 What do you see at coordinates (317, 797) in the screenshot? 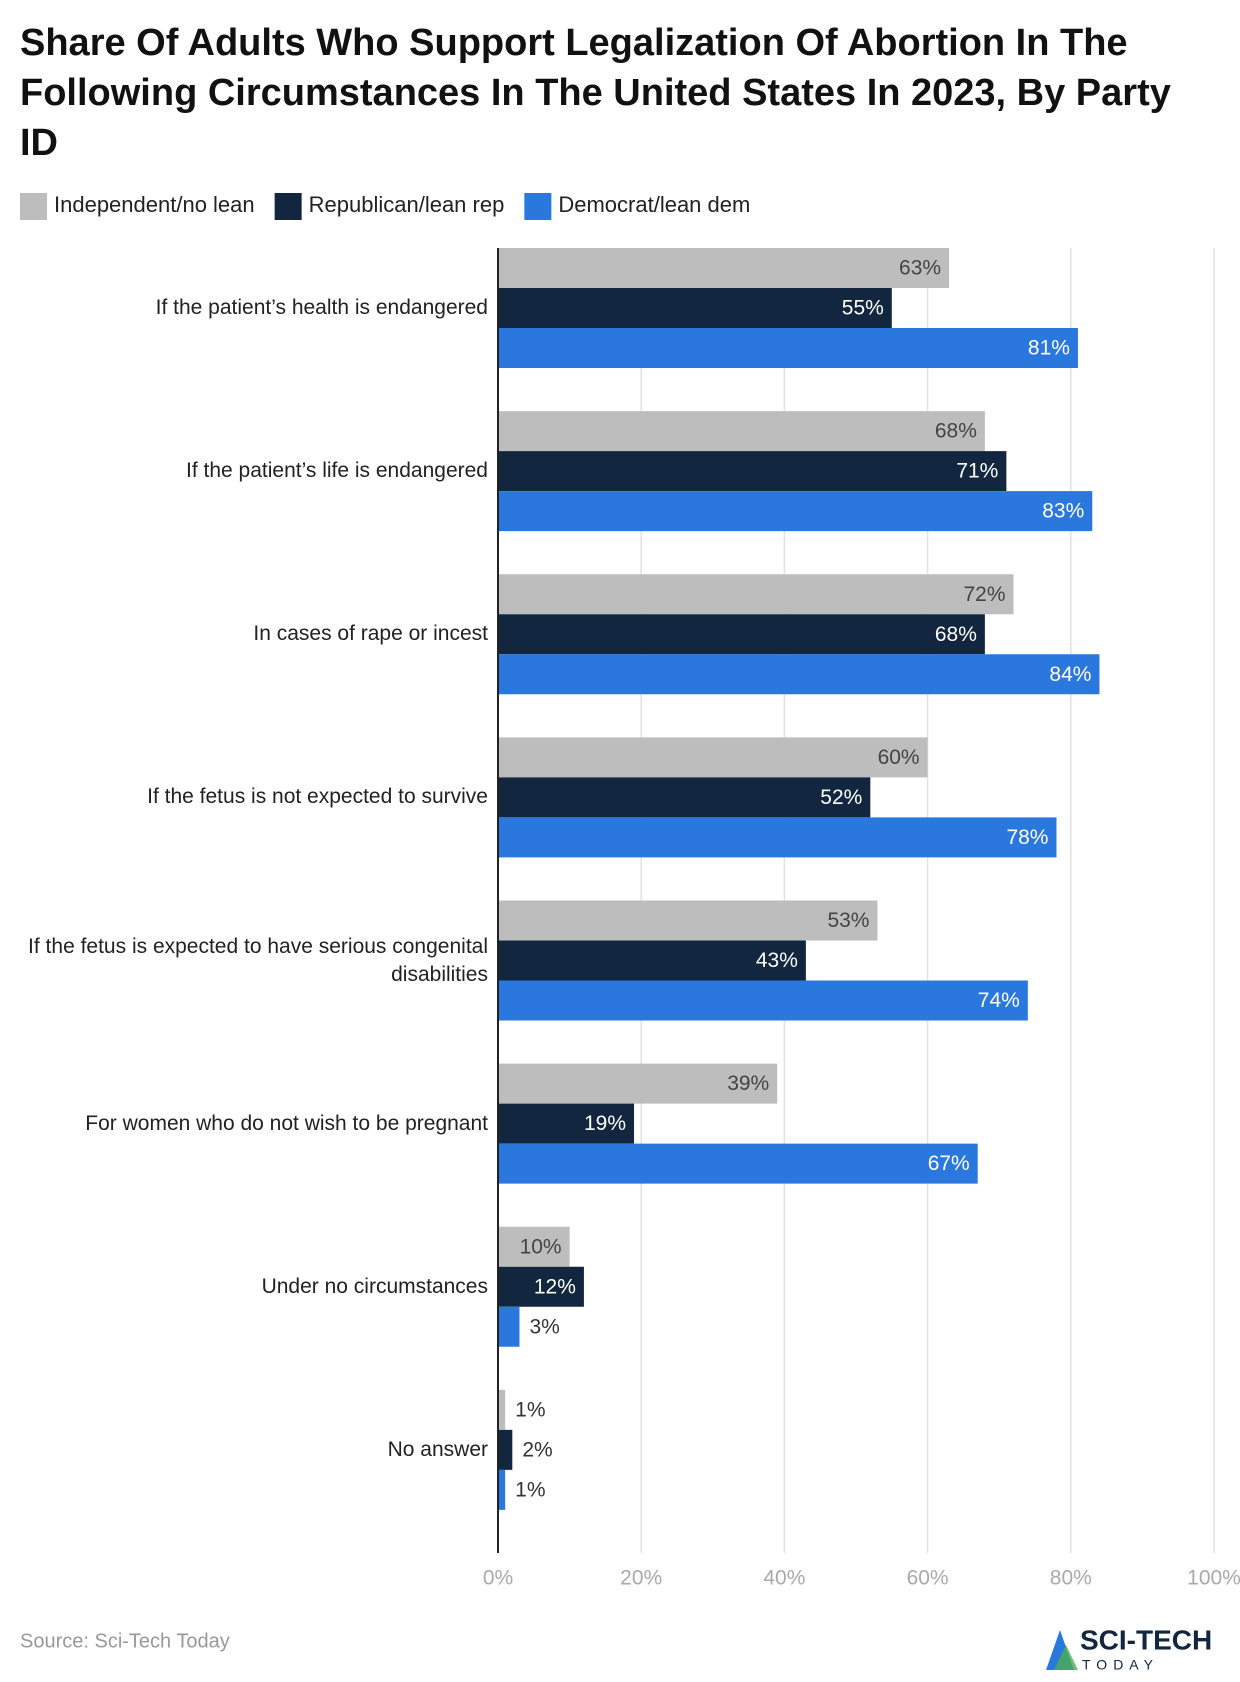
I see `y-tick-label: If the fetus is not expected to survive` at bounding box center [317, 797].